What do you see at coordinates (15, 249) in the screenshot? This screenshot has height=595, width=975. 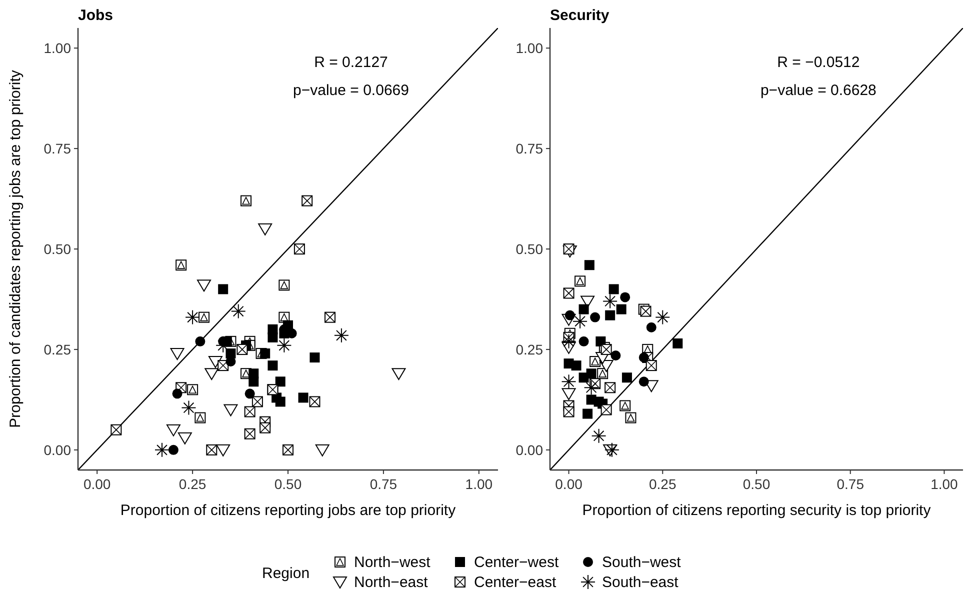 I see `y-axis-title: Proportion of candidates reporting jobs are top priority` at bounding box center [15, 249].